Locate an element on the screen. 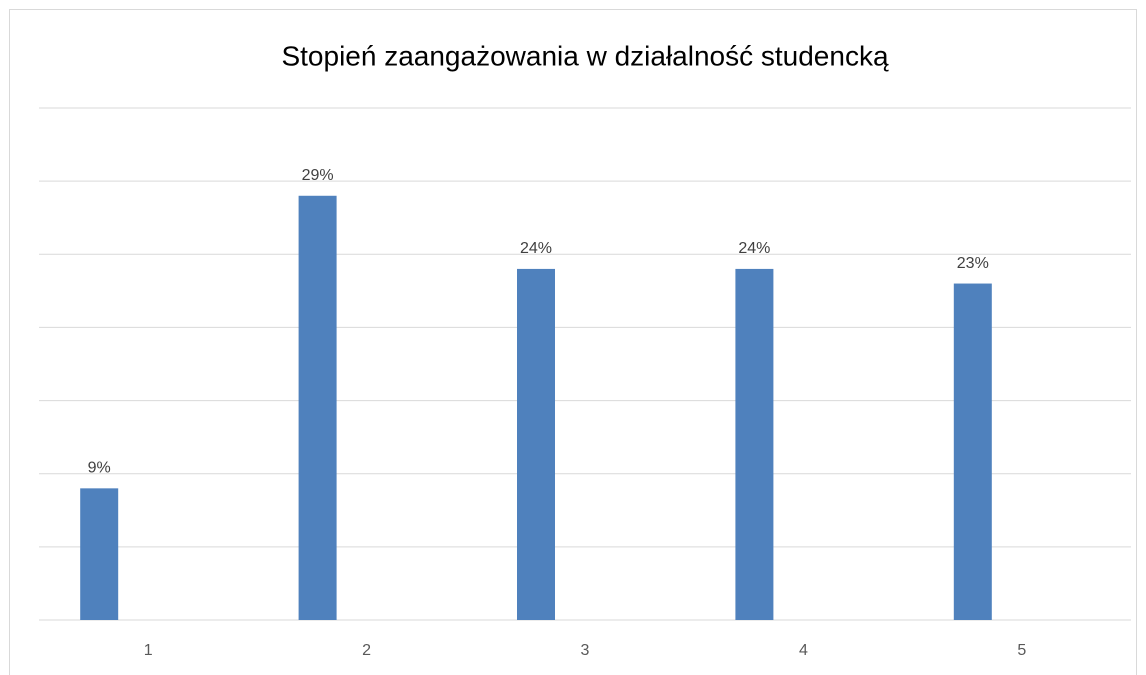 Image resolution: width=1146 pixels, height=675 pixels. x-tick-label: 3 is located at coordinates (585, 650).